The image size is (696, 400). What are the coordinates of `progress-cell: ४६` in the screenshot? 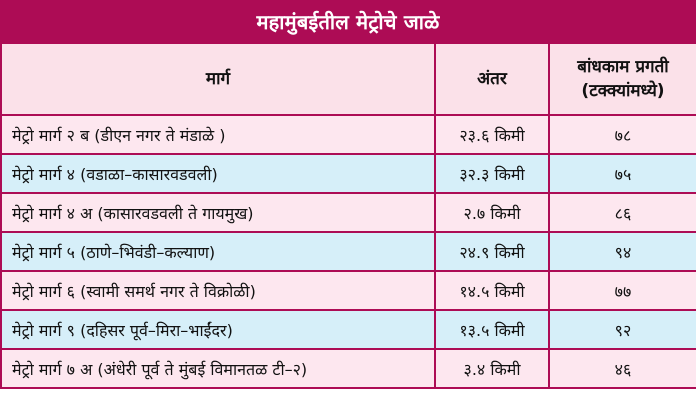 It's located at (622, 368).